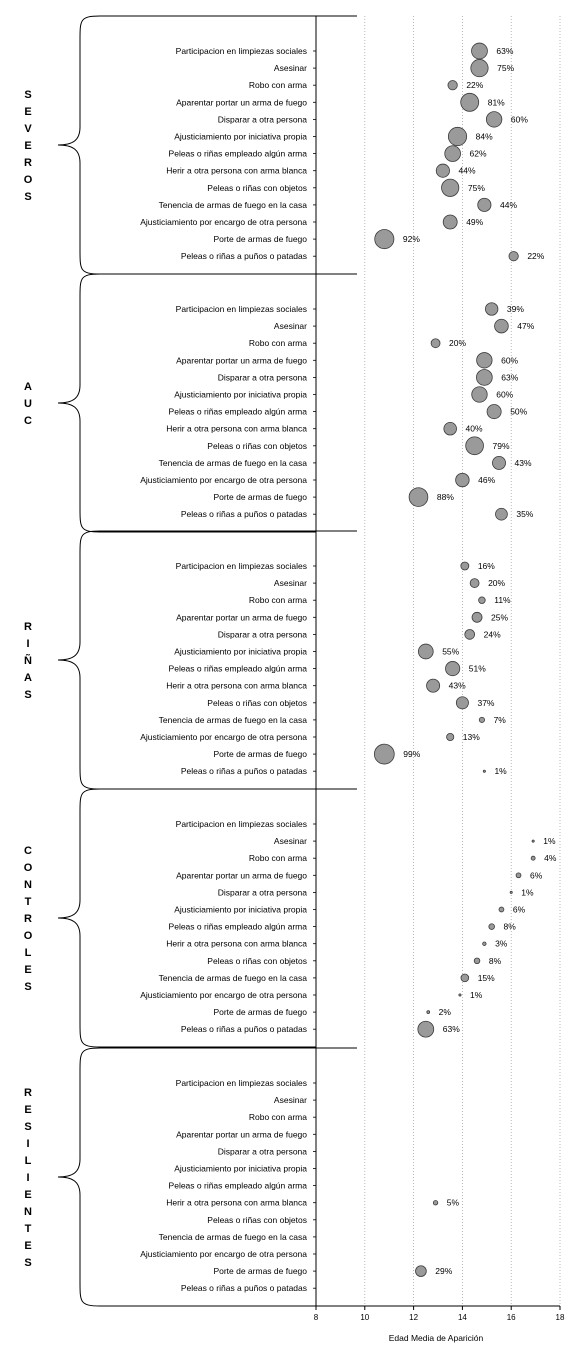 This screenshot has height=1354, width=573. I want to click on data-label: 75%, so click(476, 188).